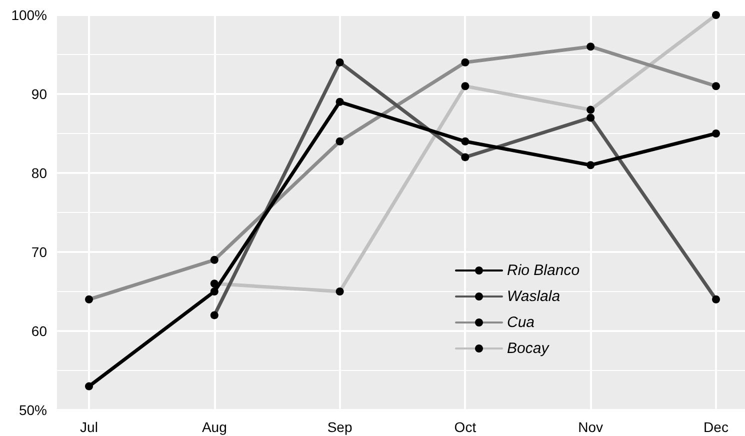 Image resolution: width=745 pixels, height=436 pixels. I want to click on y-tick-label: 80, so click(39, 173).